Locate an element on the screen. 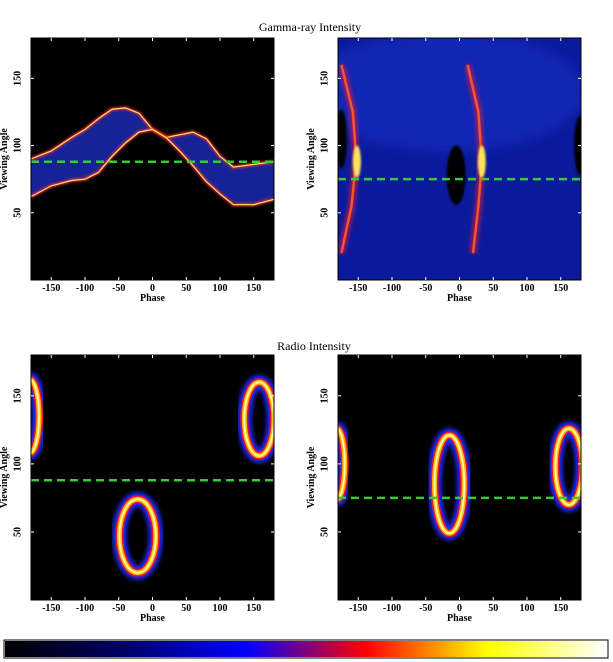 The height and width of the screenshot is (662, 613). radio-section-title: Radio Intensity is located at coordinates (314, 346).